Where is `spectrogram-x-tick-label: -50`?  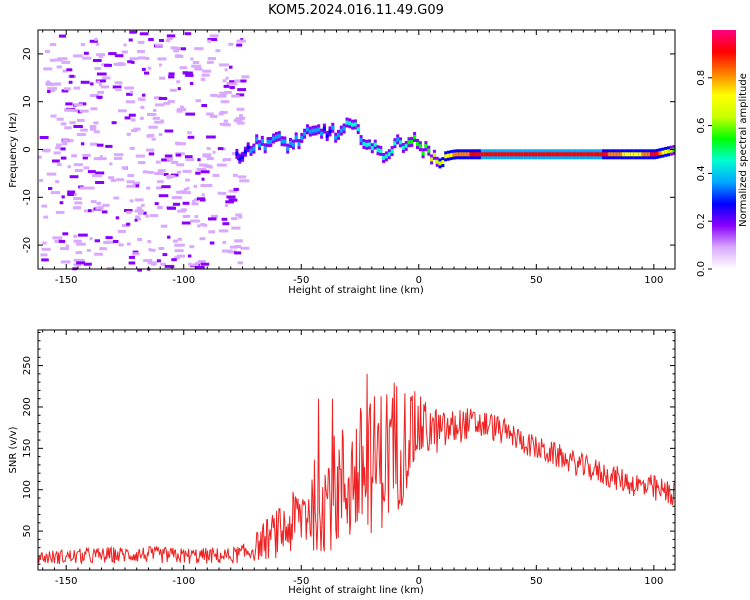 spectrogram-x-tick-label: -50 is located at coordinates (301, 280).